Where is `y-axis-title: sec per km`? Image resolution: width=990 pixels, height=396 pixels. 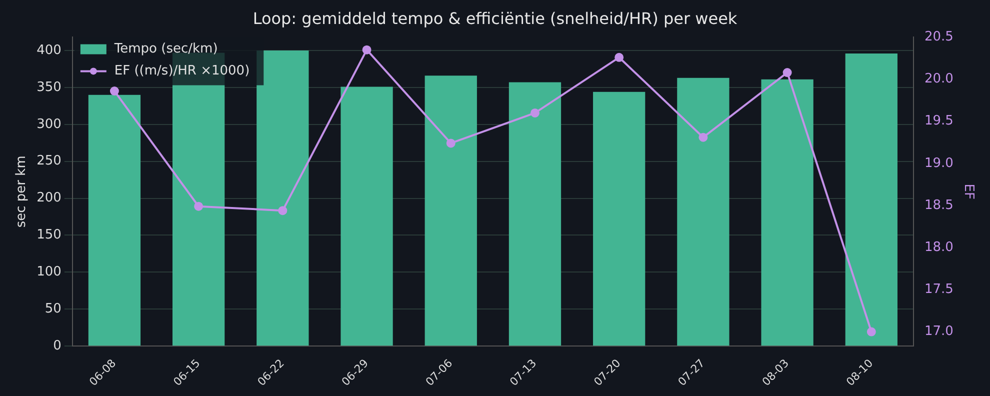 y-axis-title: sec per km is located at coordinates (22, 192).